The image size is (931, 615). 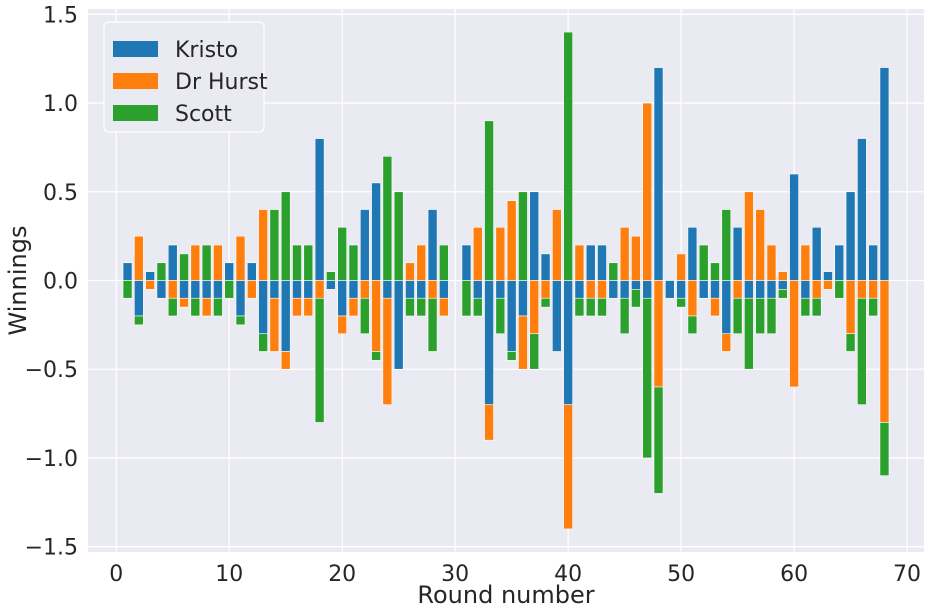 What do you see at coordinates (568, 574) in the screenshot?
I see `x-tick-label: 40` at bounding box center [568, 574].